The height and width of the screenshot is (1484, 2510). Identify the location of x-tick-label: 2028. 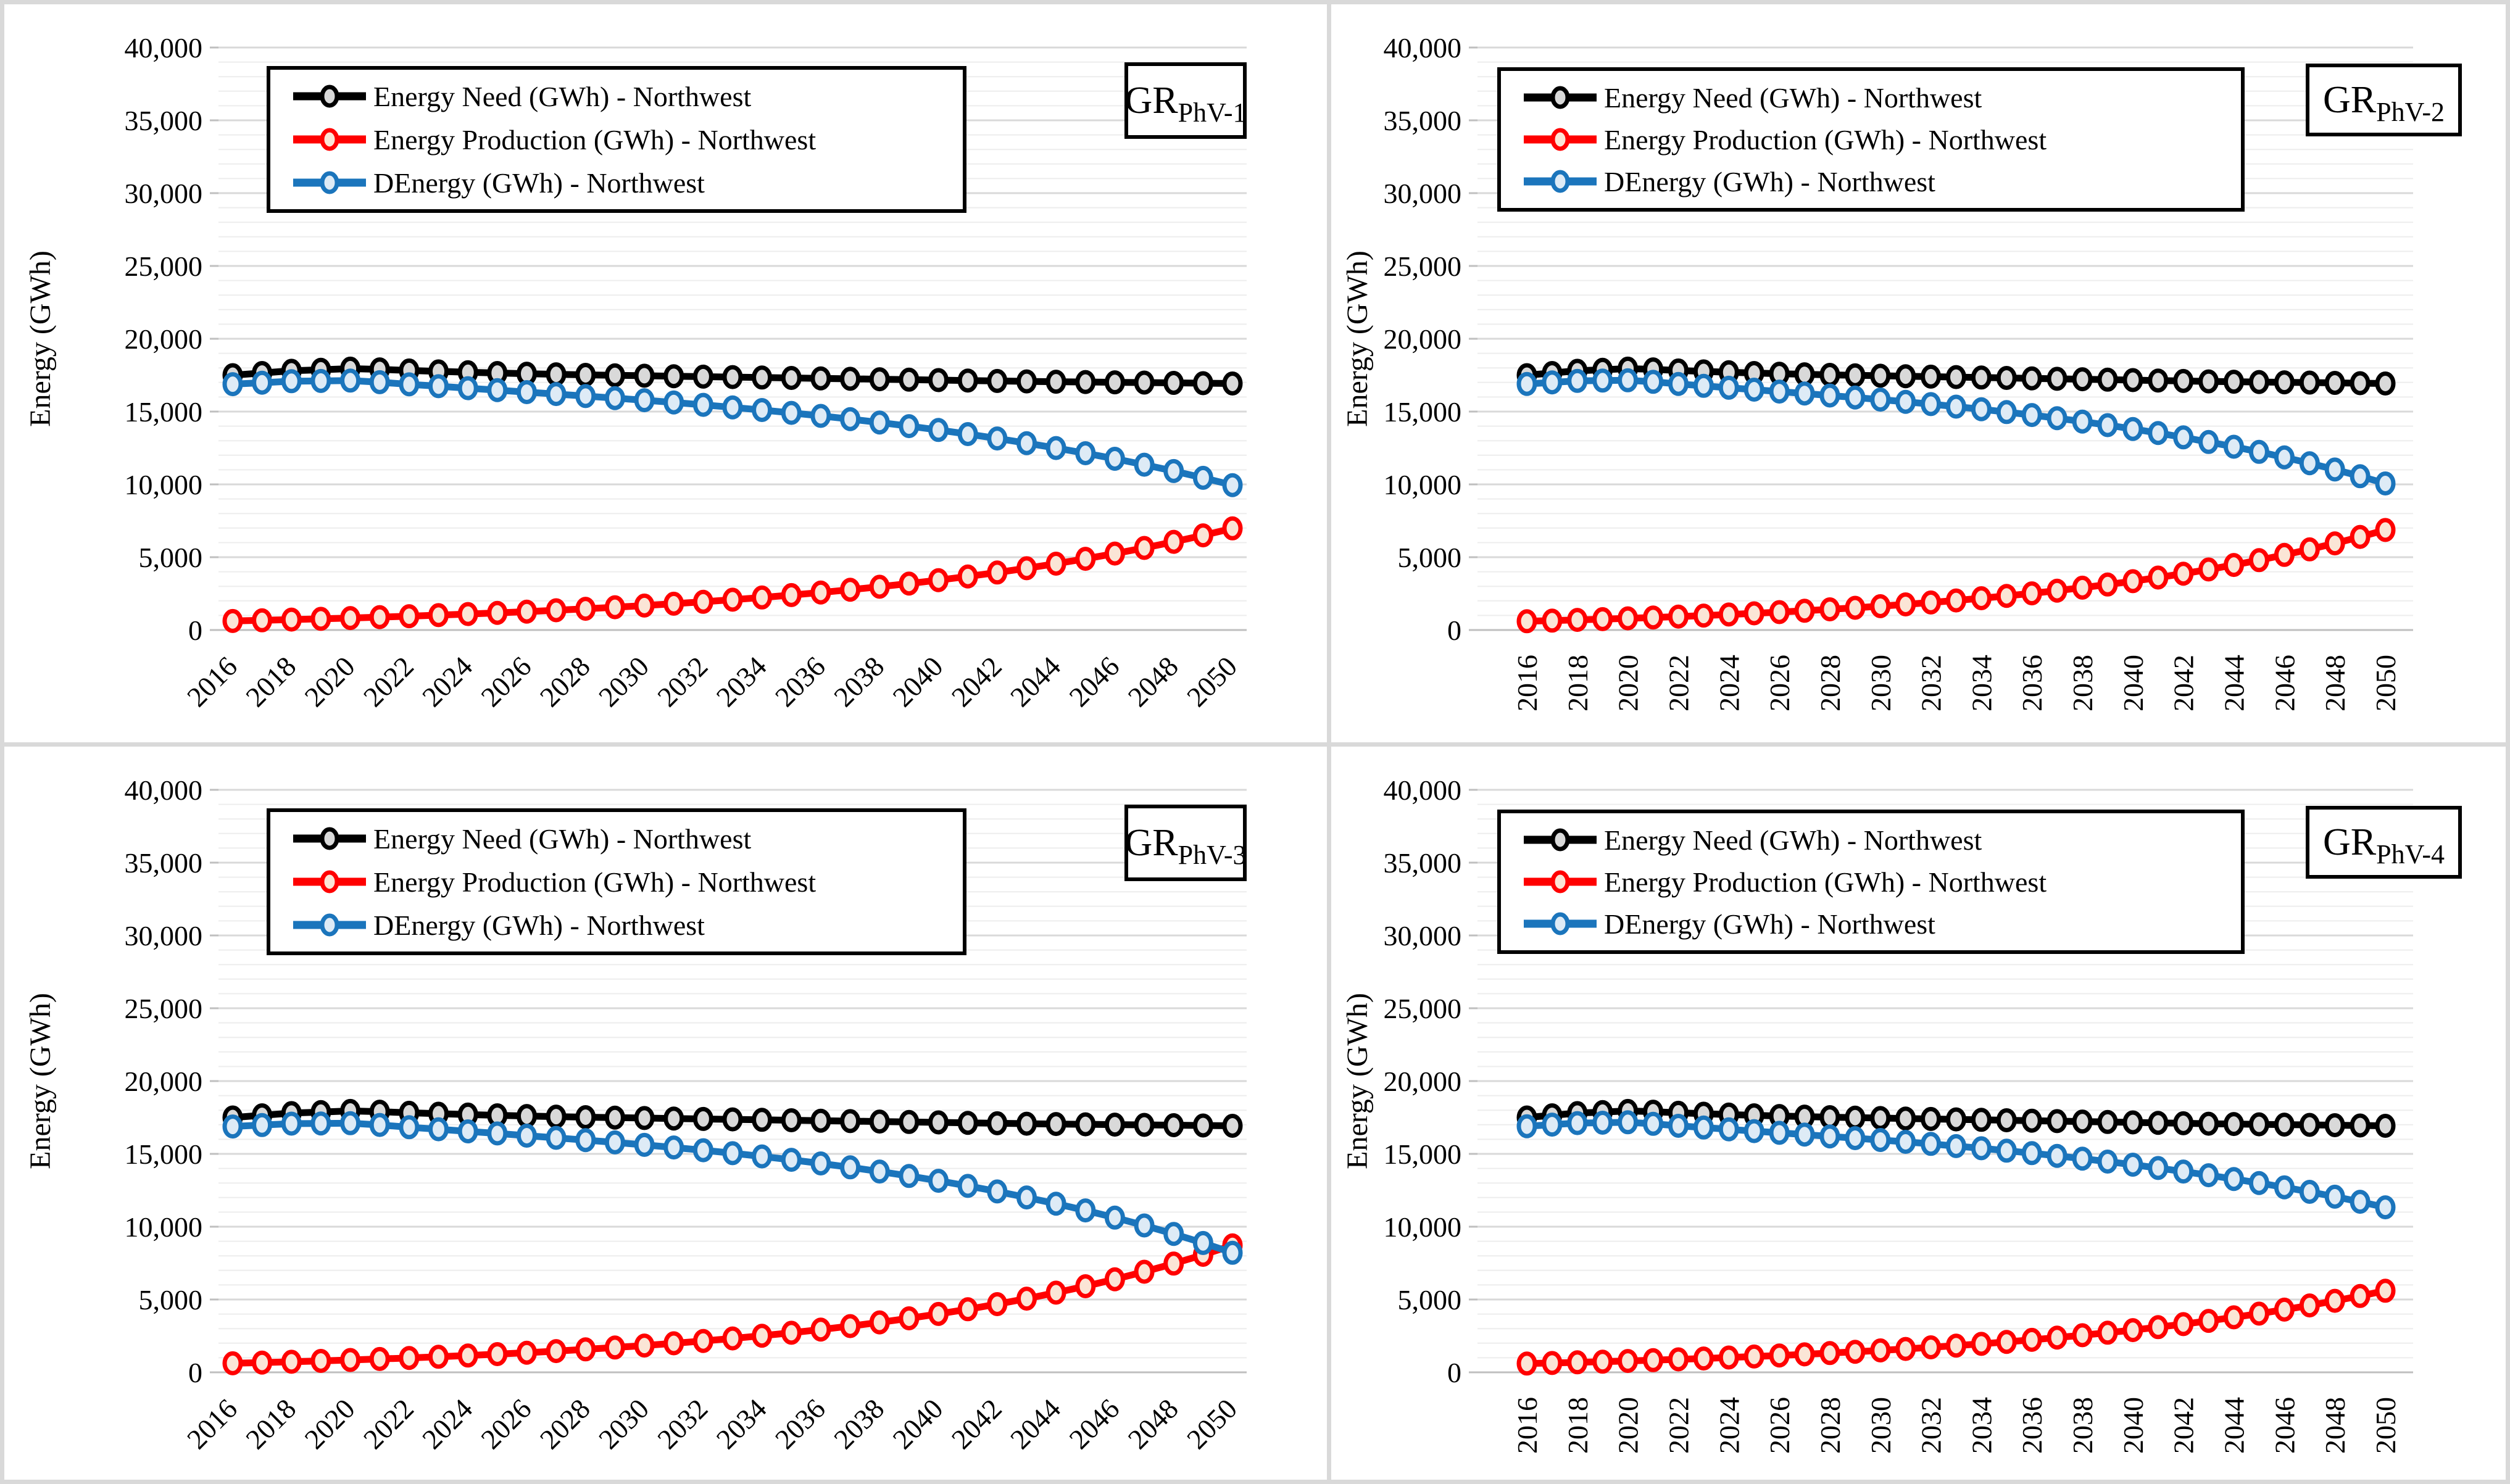
(1830, 1425).